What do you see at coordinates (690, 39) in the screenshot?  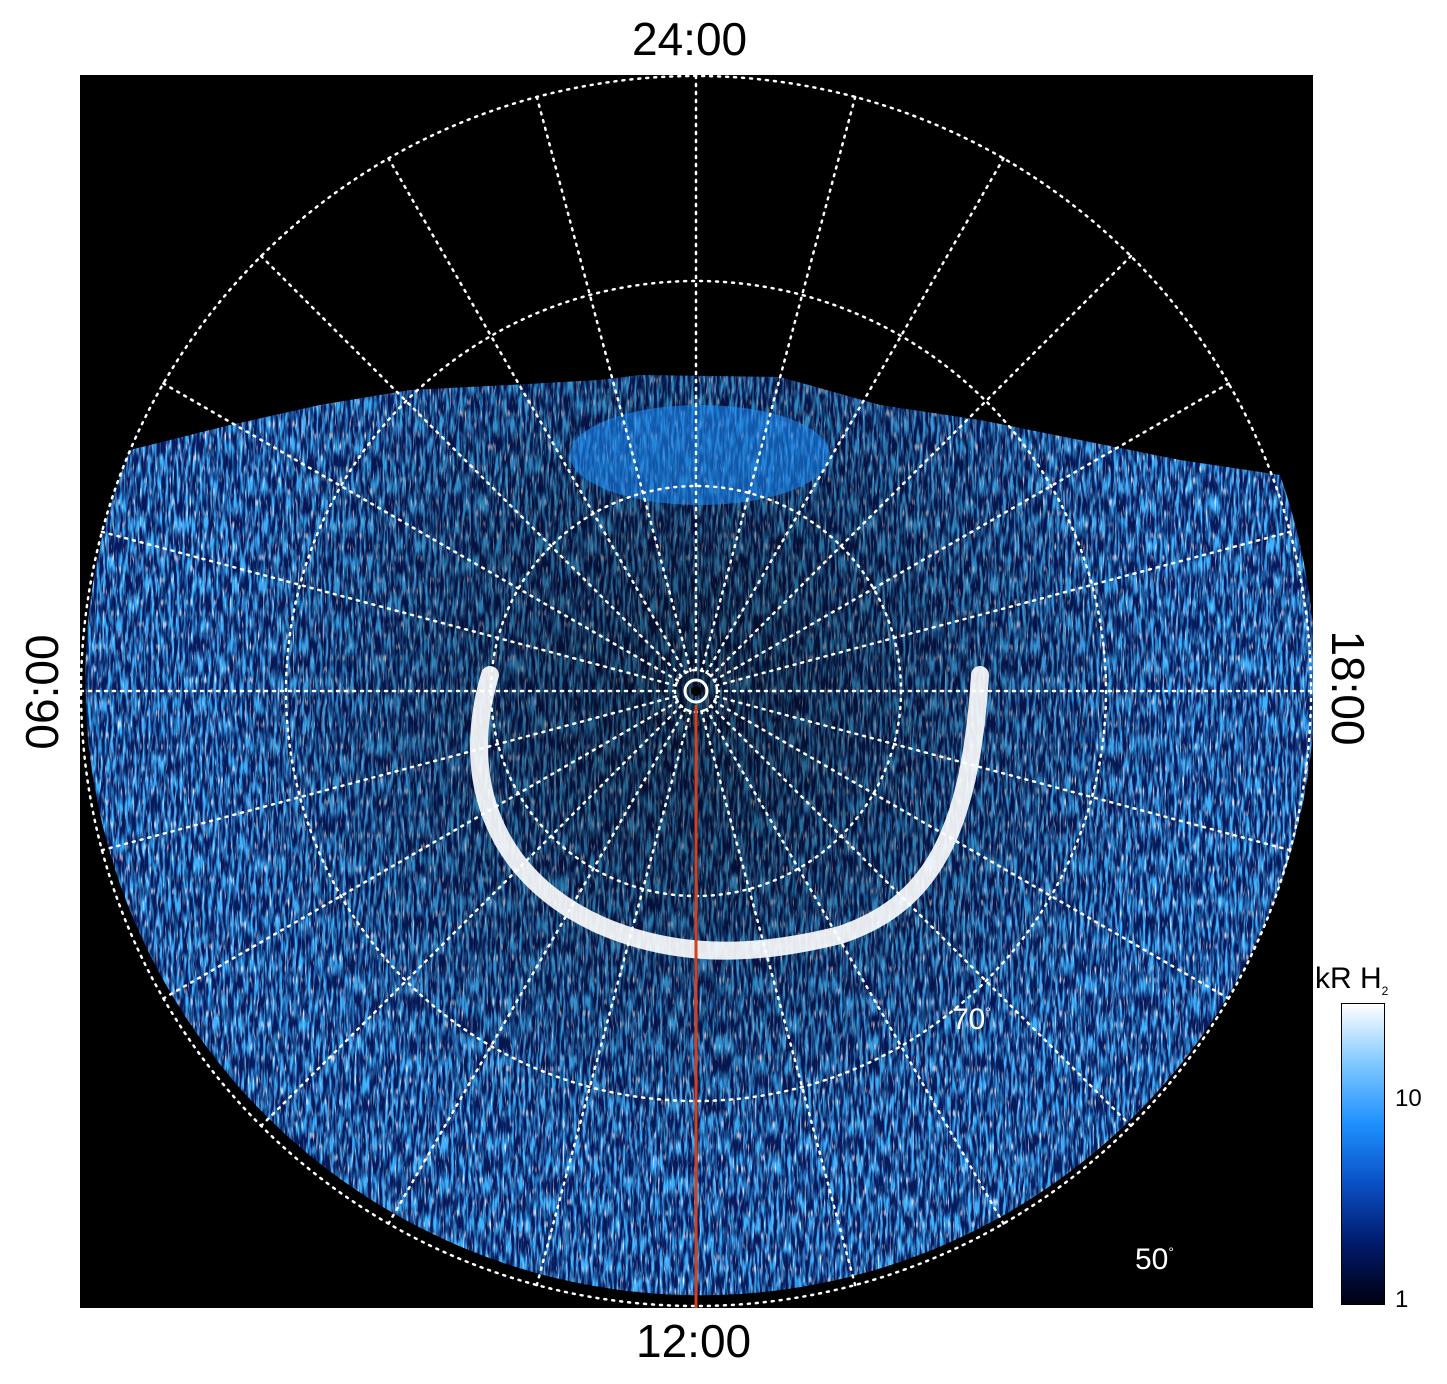 I see `local-time-label-midnight: 24:00` at bounding box center [690, 39].